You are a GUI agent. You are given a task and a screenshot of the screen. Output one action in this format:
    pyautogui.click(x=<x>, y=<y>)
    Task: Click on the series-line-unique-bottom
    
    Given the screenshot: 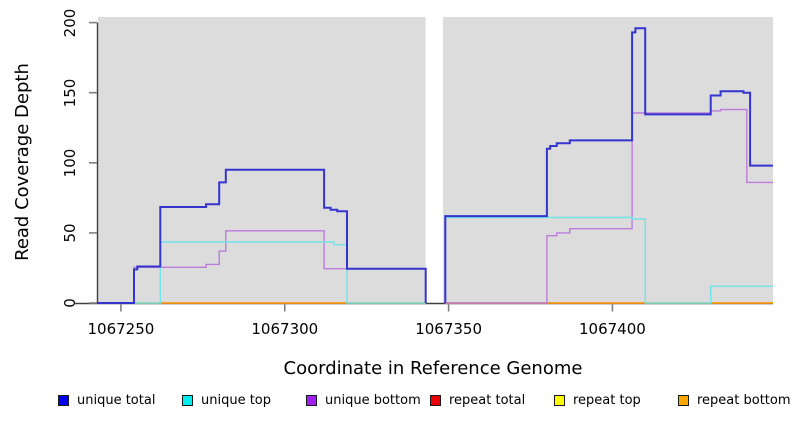 What is the action you would take?
    pyautogui.click(x=262, y=267)
    